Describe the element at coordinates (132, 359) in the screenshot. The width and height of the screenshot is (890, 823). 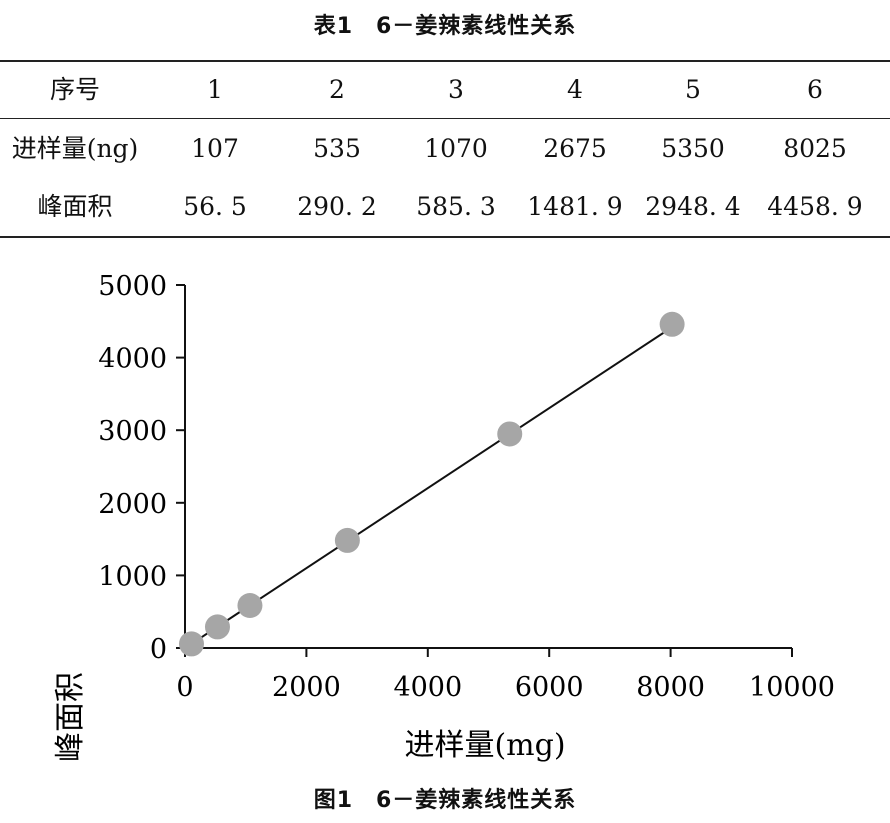
I see `y-tick-label: 4000` at that location.